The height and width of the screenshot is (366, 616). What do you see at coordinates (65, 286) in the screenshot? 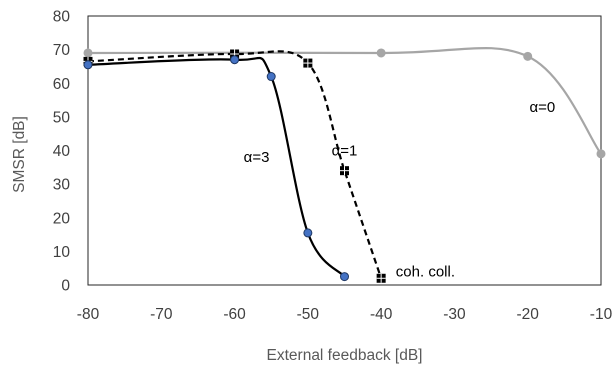
I see `y-tick-label: 0` at bounding box center [65, 286].